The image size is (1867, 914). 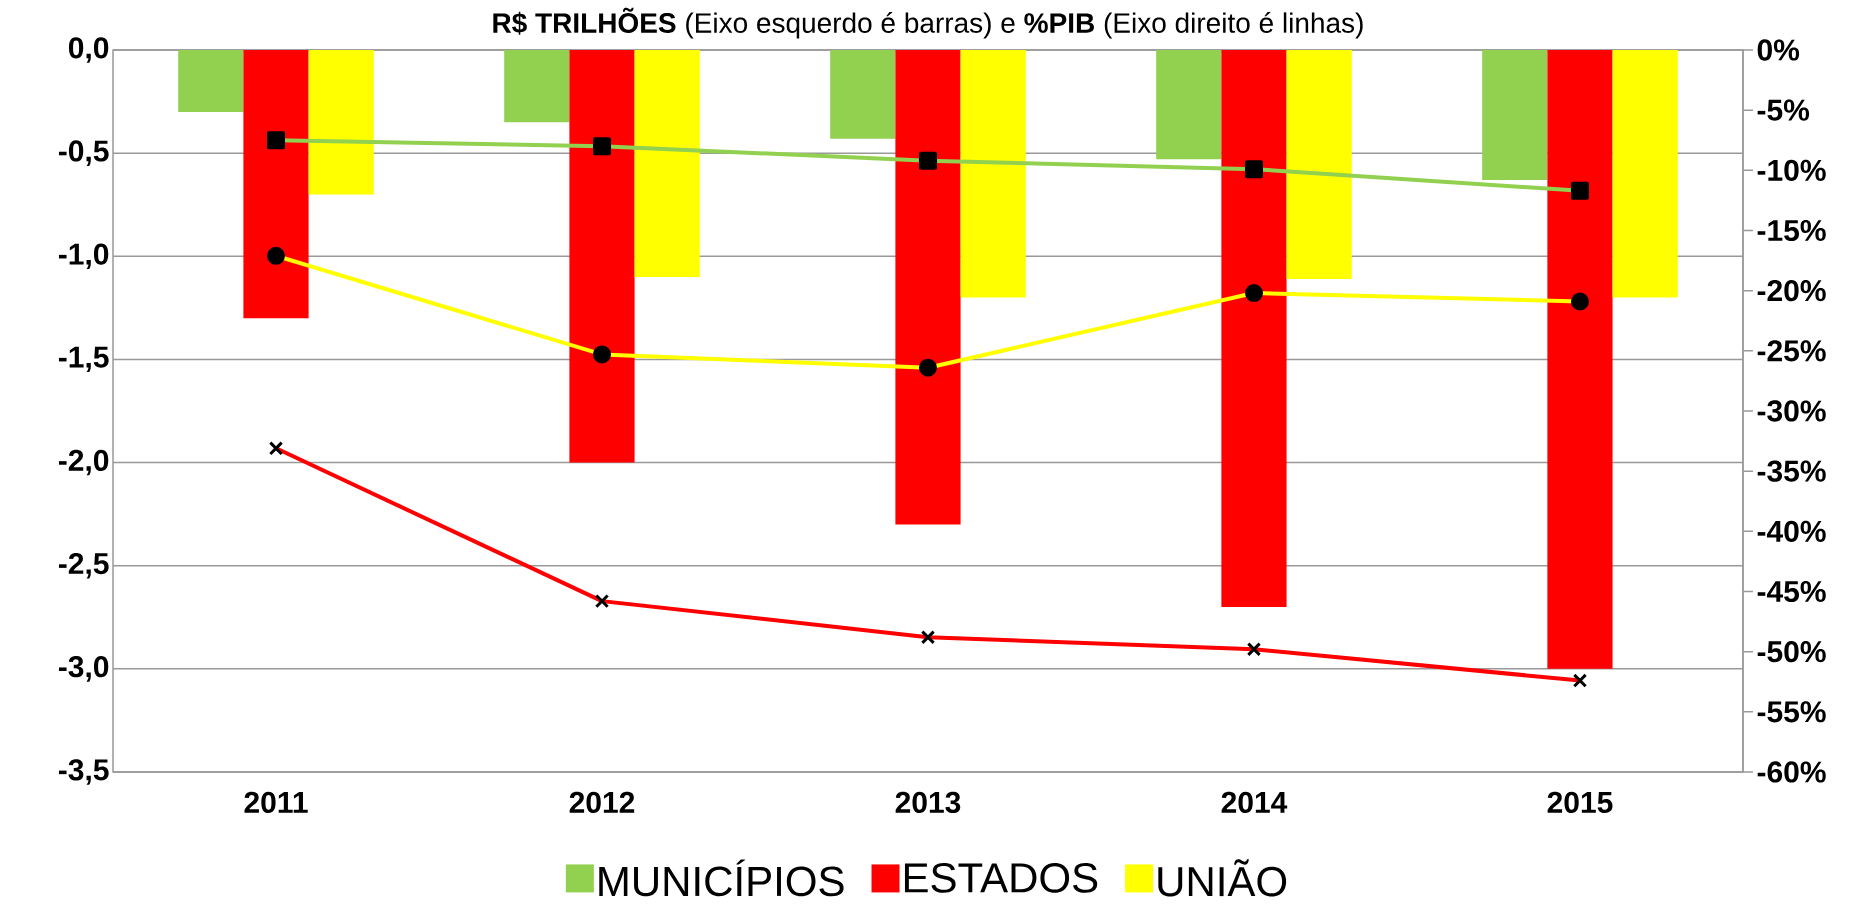 I want to click on legend-label: ESTADOS, so click(x=1001, y=878).